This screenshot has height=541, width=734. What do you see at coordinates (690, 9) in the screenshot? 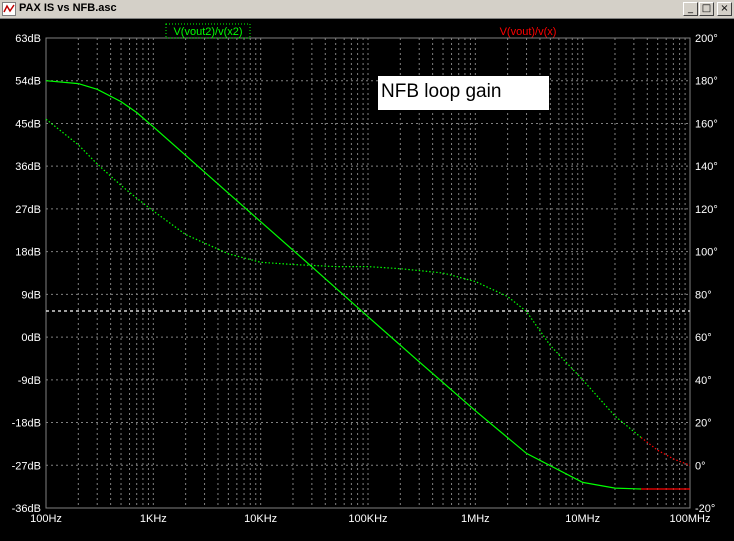
I see `minimize-button: _` at bounding box center [690, 9].